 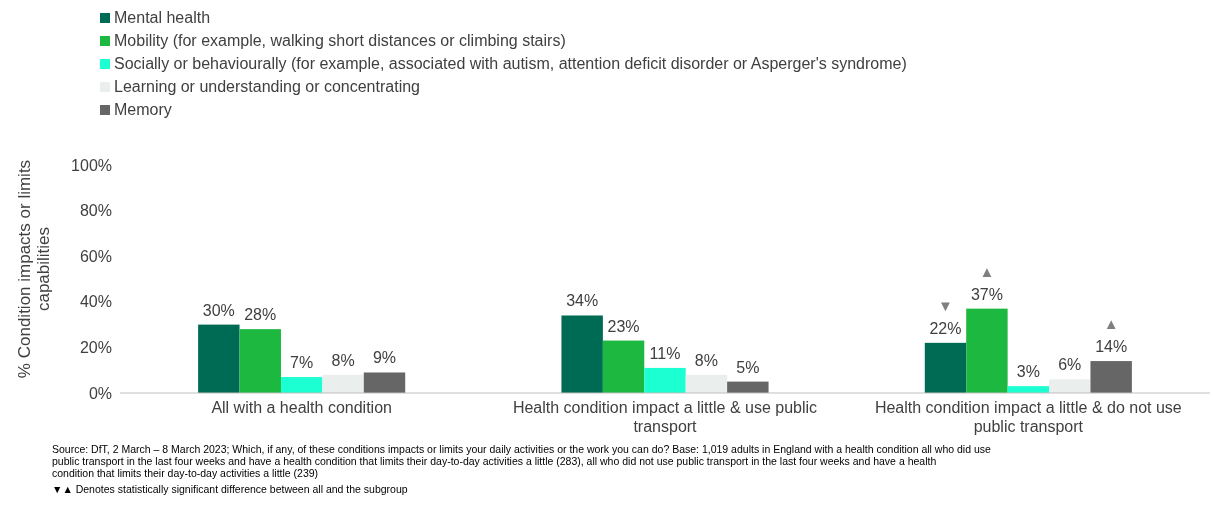 What do you see at coordinates (95, 256) in the screenshot?
I see `y-tick-label: 60%` at bounding box center [95, 256].